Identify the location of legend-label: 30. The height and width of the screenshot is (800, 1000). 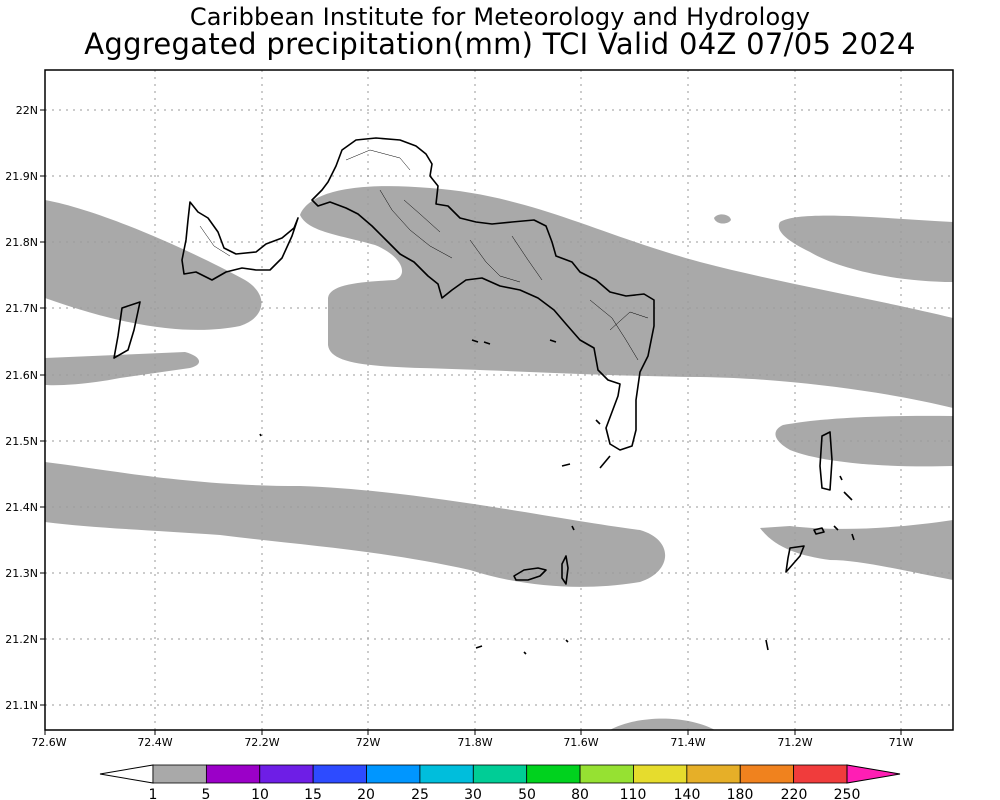
(473, 793).